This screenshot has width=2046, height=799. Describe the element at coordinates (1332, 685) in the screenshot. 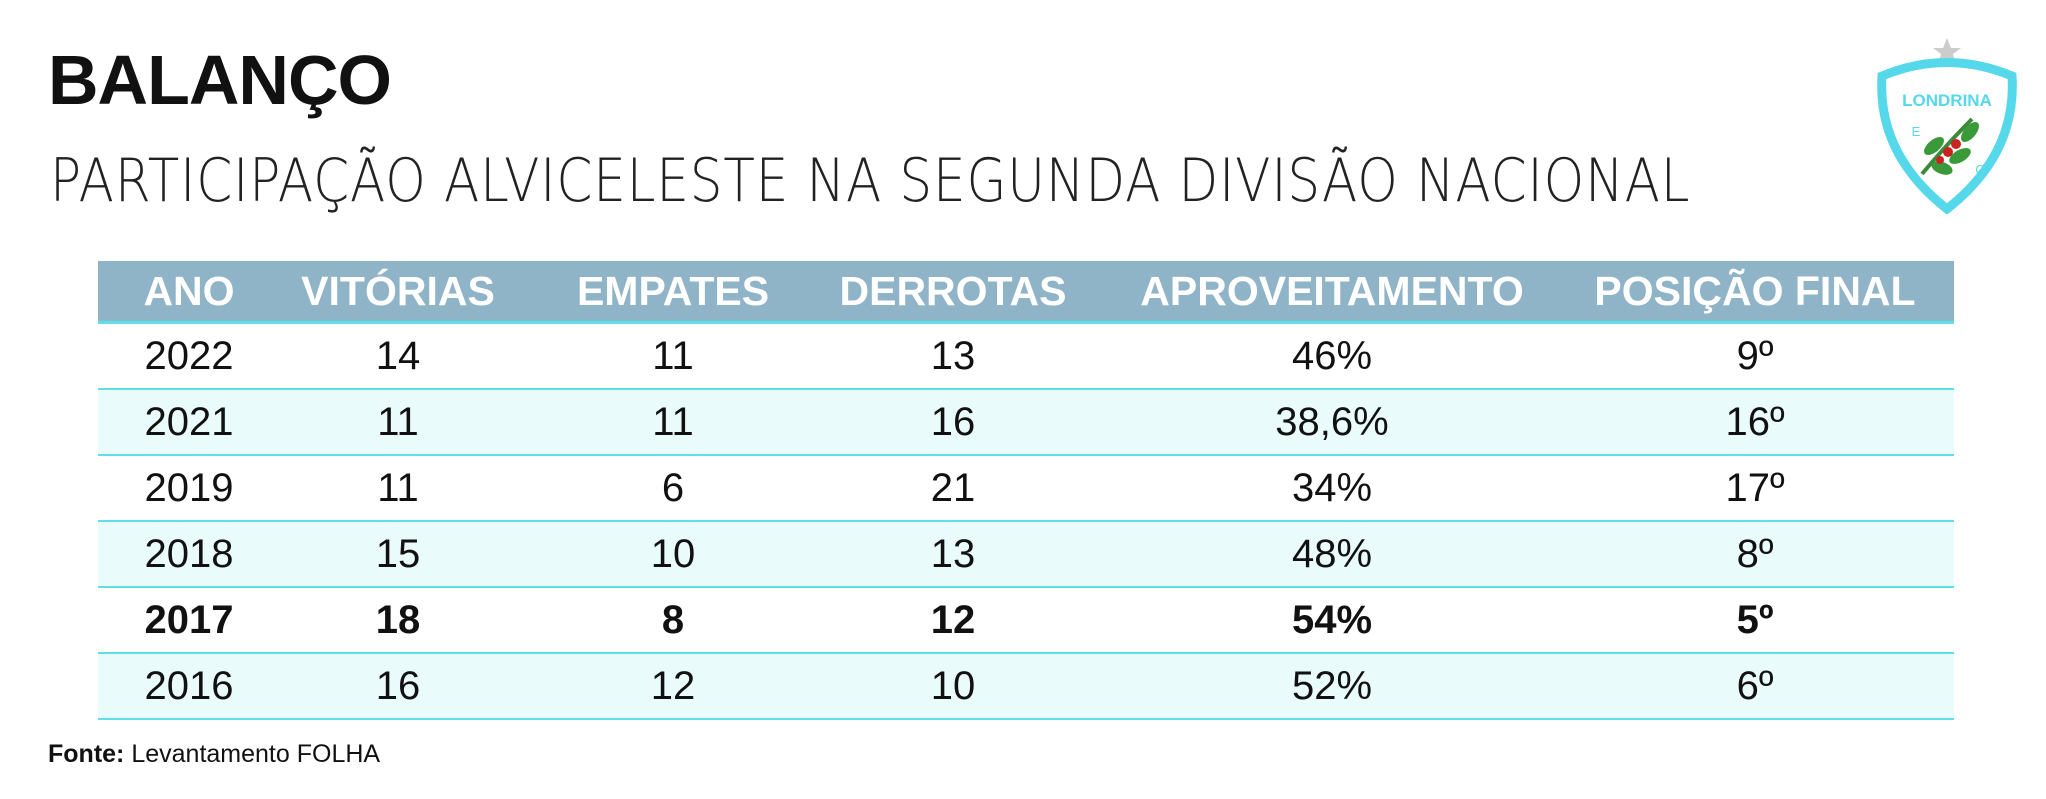

I see `table-cell: 52%` at that location.